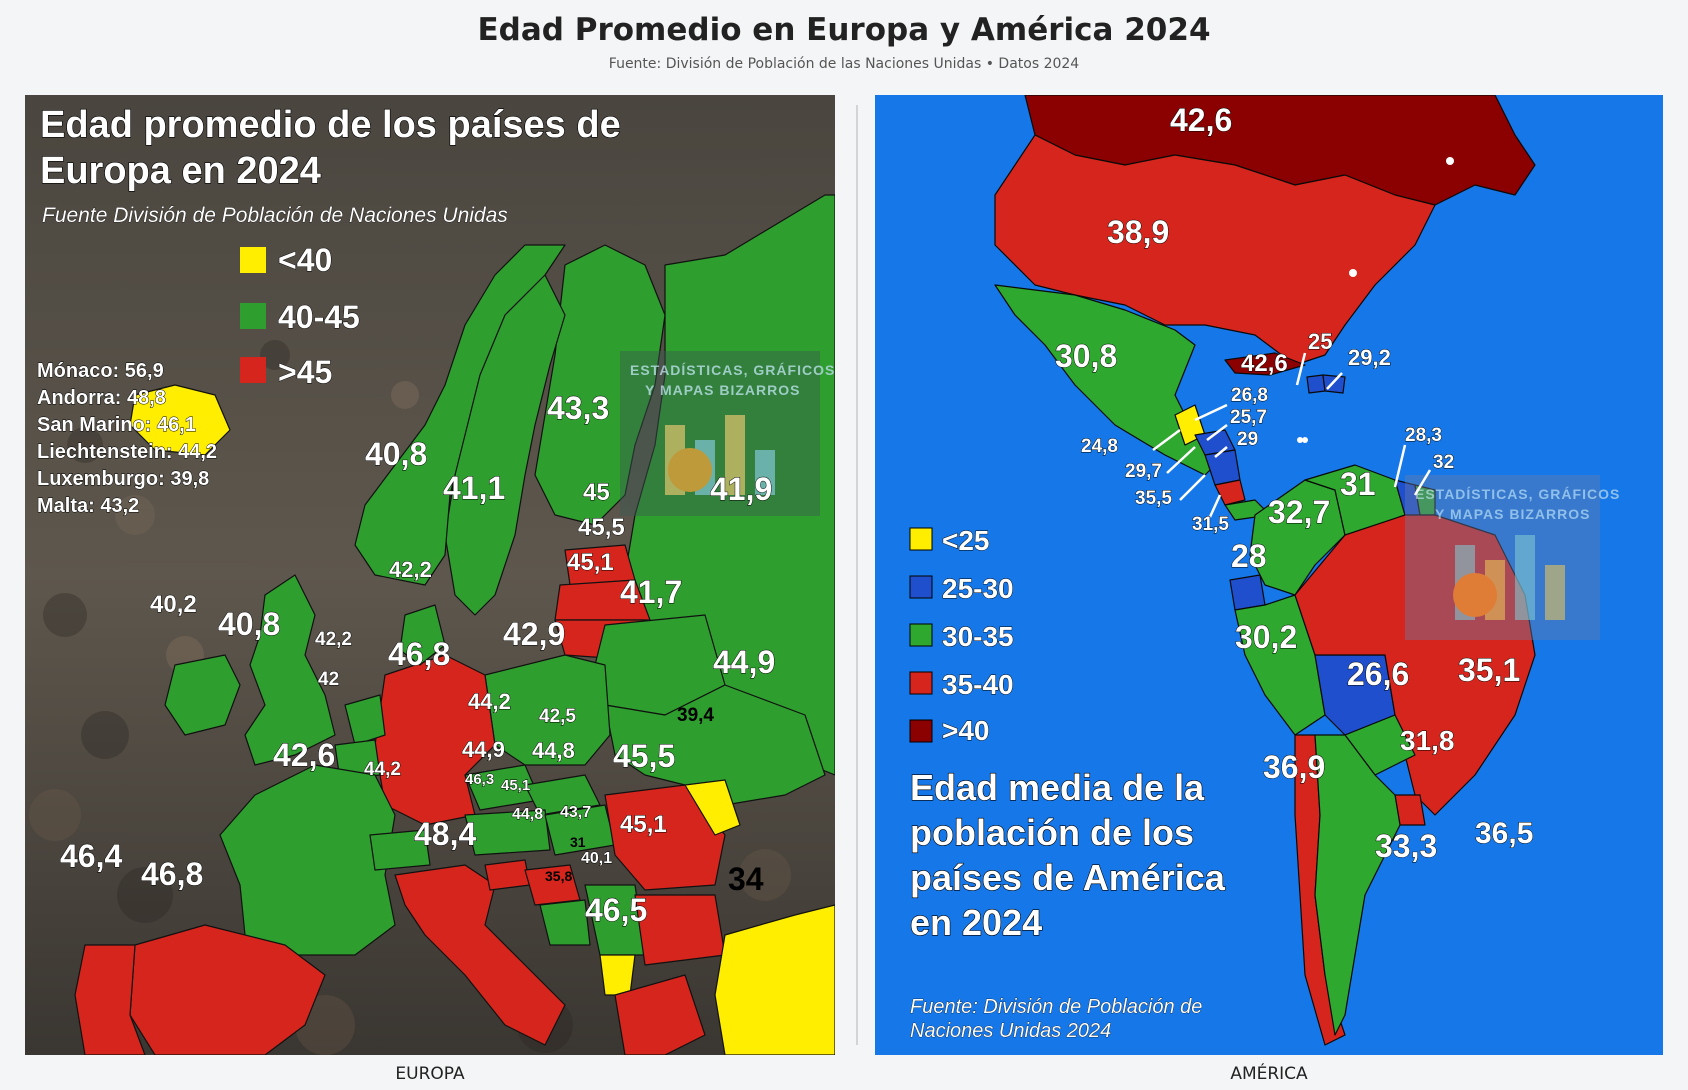 This screenshot has width=1688, height=1090. I want to click on label-czech: 44,2, so click(489, 701).